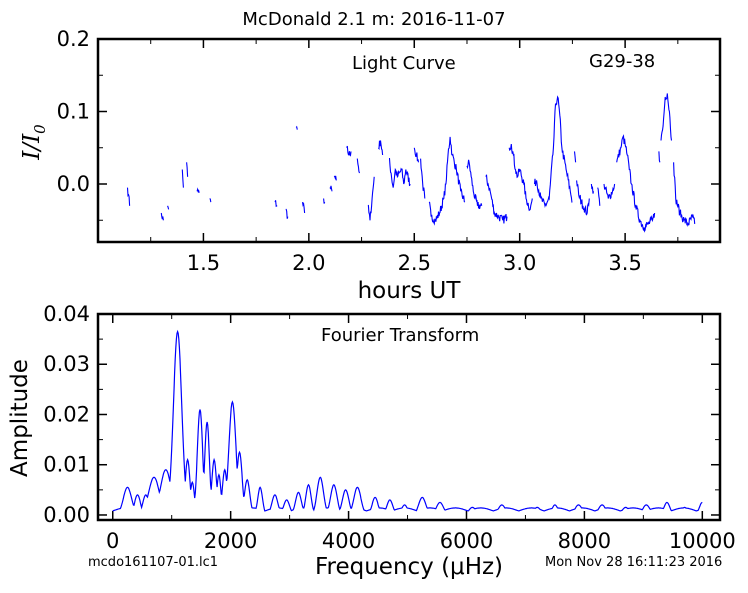 The height and width of the screenshot is (593, 748). I want to click on lc-x-tick-label: 1.5, so click(203, 263).